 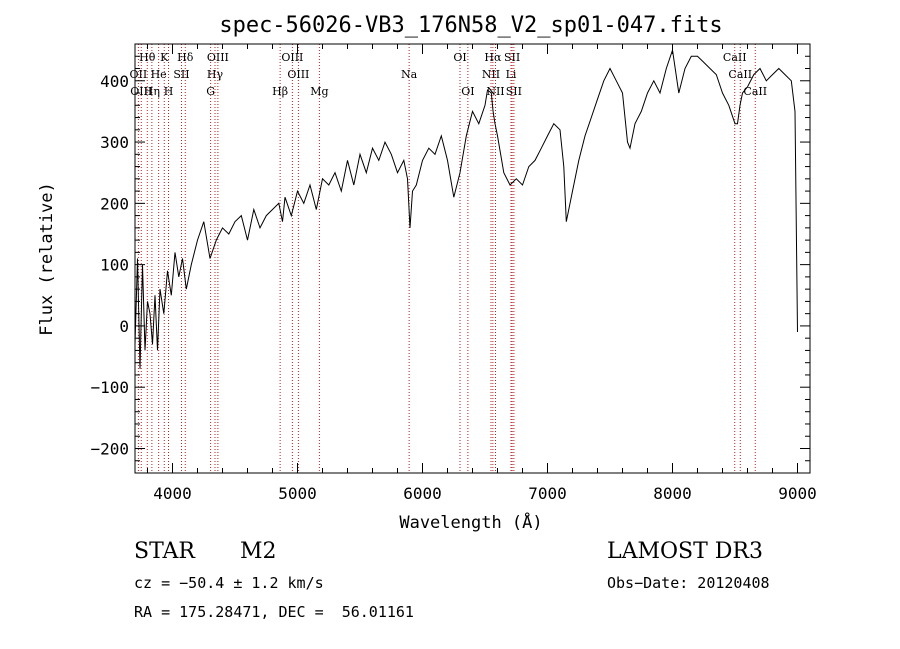 What do you see at coordinates (409, 74) in the screenshot?
I see `line-marker-label: Na` at bounding box center [409, 74].